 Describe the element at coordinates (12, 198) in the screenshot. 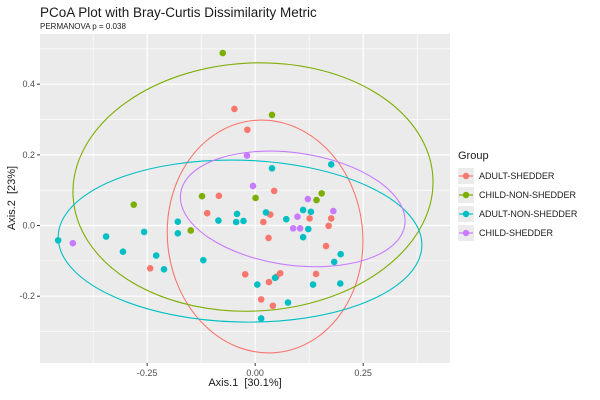

I see `y-axis-title: Axis.2 [23%]` at that location.